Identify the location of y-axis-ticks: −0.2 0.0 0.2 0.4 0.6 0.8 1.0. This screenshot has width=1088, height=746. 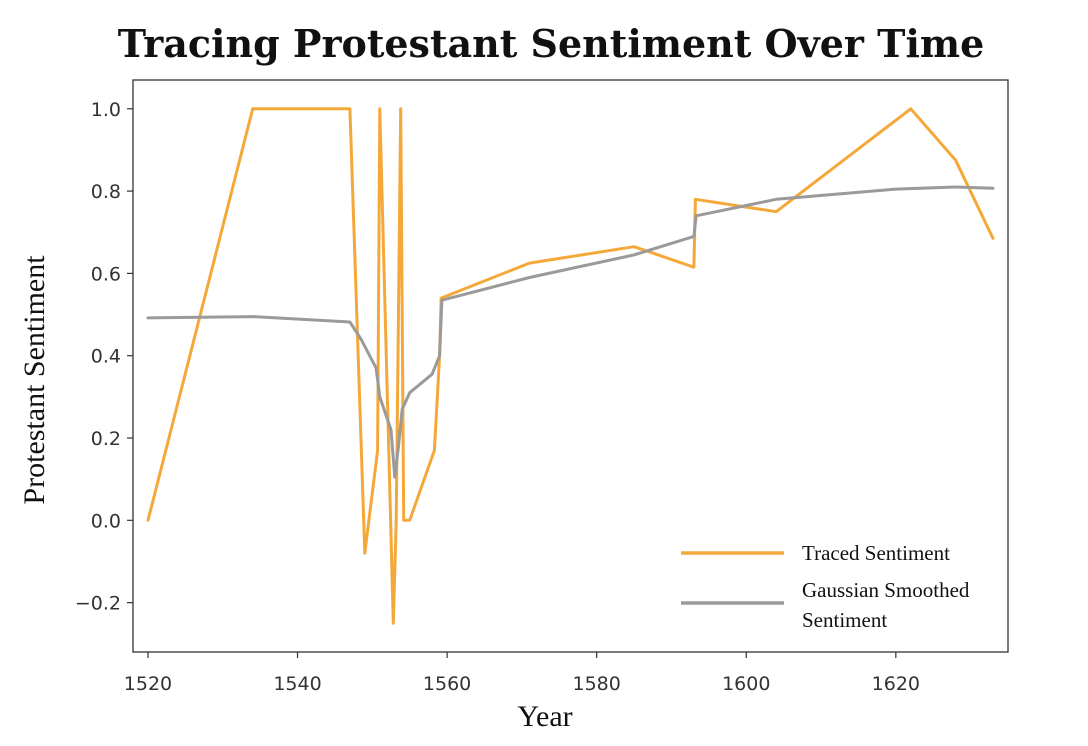
(104, 357).